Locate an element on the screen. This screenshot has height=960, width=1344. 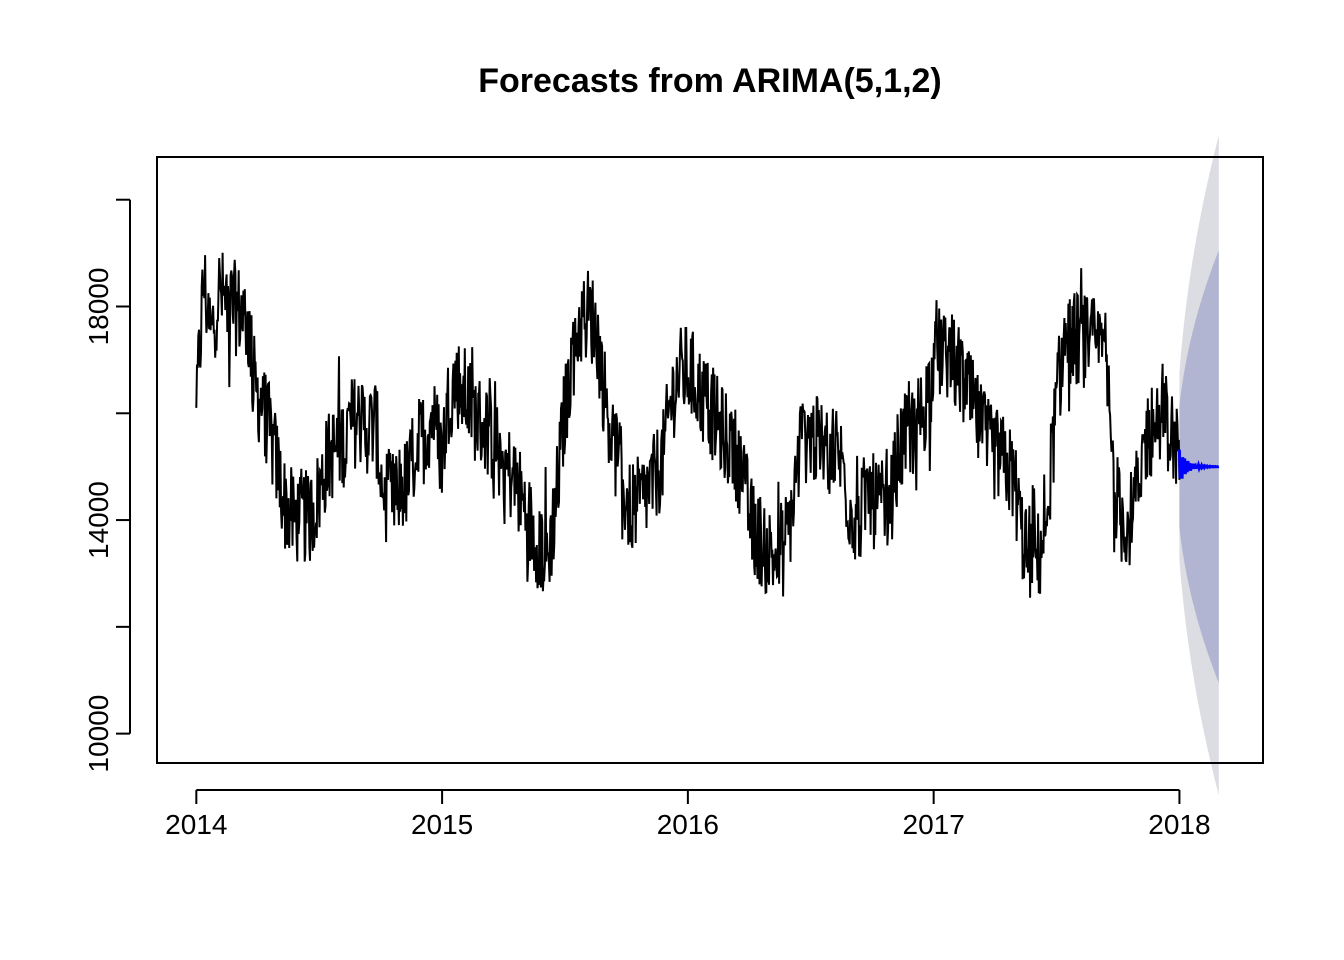
y-axis: 10000 14000 18000 is located at coordinates (107, 485).